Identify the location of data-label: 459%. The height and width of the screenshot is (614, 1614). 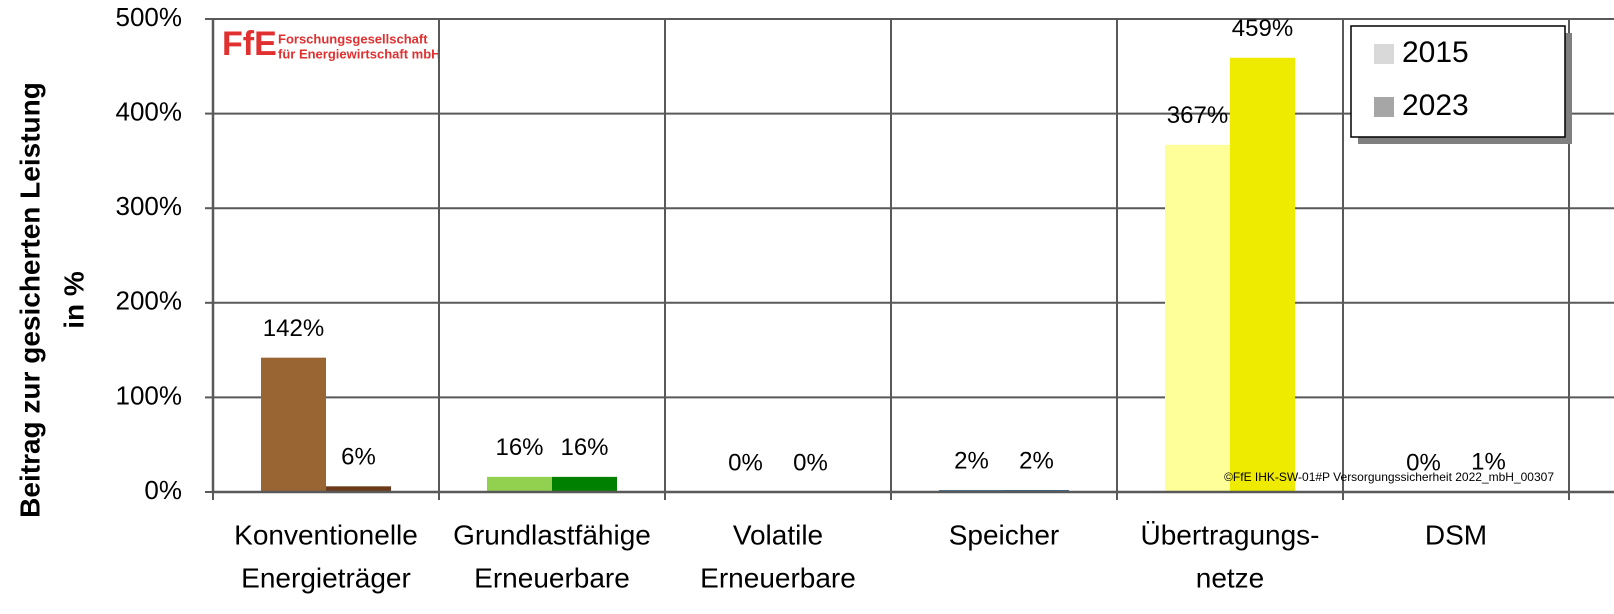
(1262, 28).